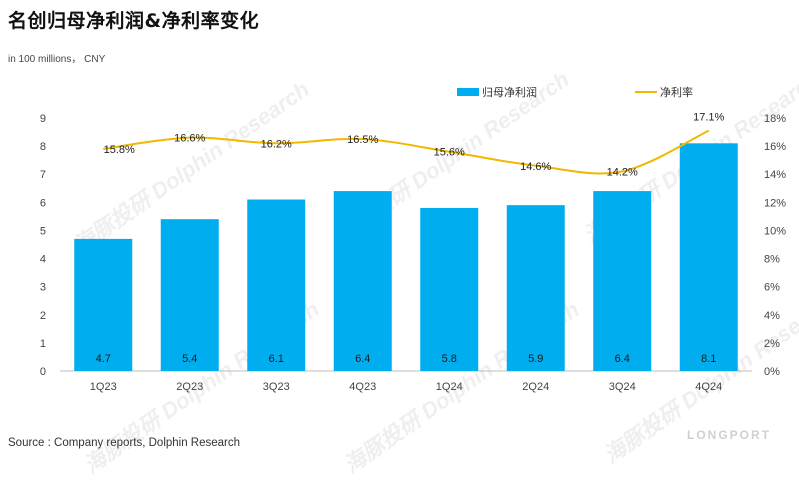 This screenshot has width=799, height=480. Describe the element at coordinates (622, 387) in the screenshot. I see `x-tick-label: 3Q24` at that location.